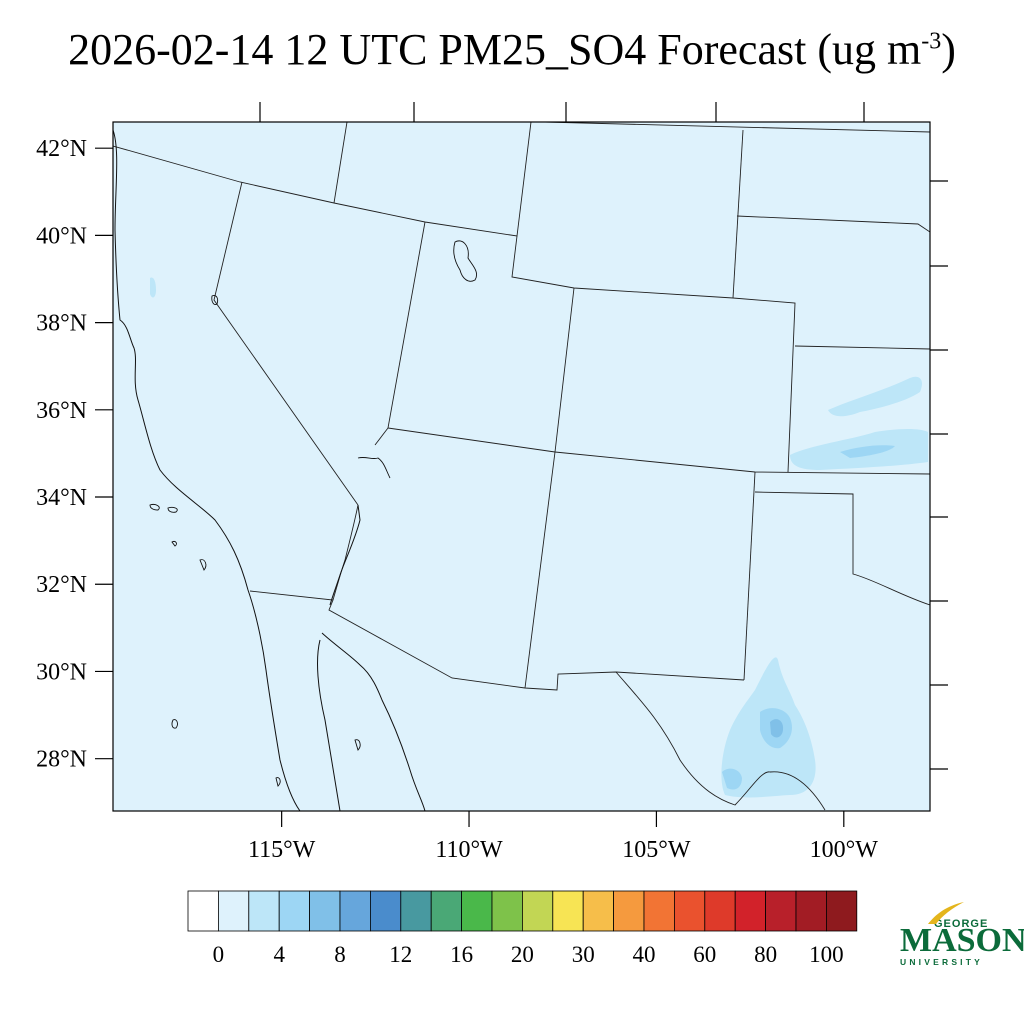  I want to click on x-tick-label: 110°W, so click(469, 850).